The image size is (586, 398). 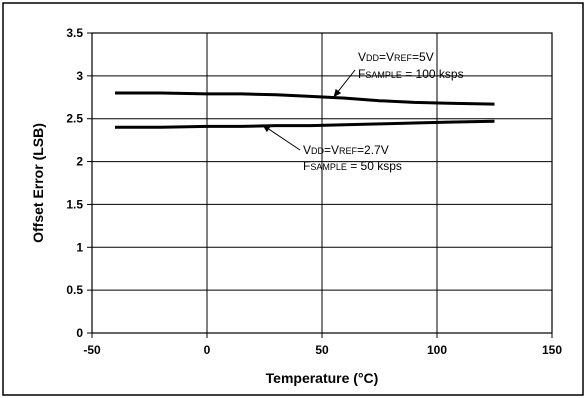 What do you see at coordinates (79, 76) in the screenshot?
I see `y-tick-label: 3` at bounding box center [79, 76].